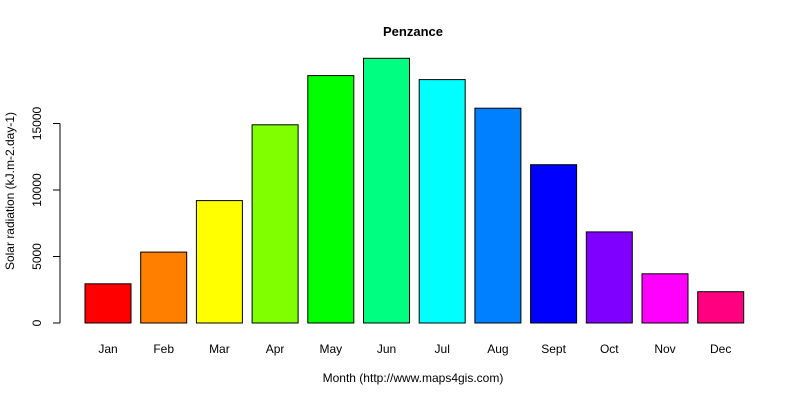  I want to click on bar-oct, so click(609, 277).